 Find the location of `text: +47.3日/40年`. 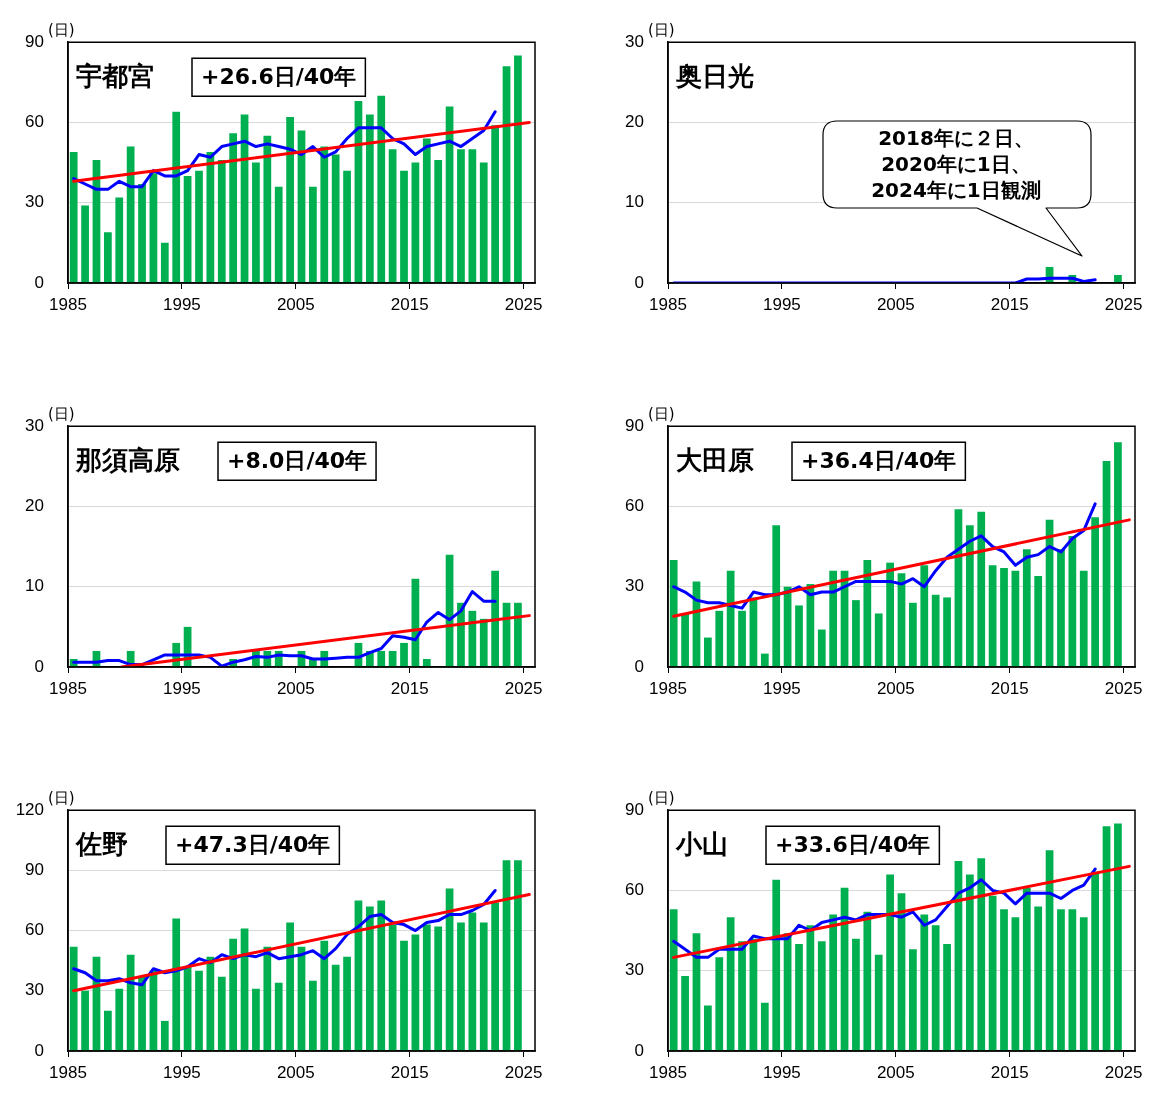

text: +47.3日/40年 is located at coordinates (253, 844).